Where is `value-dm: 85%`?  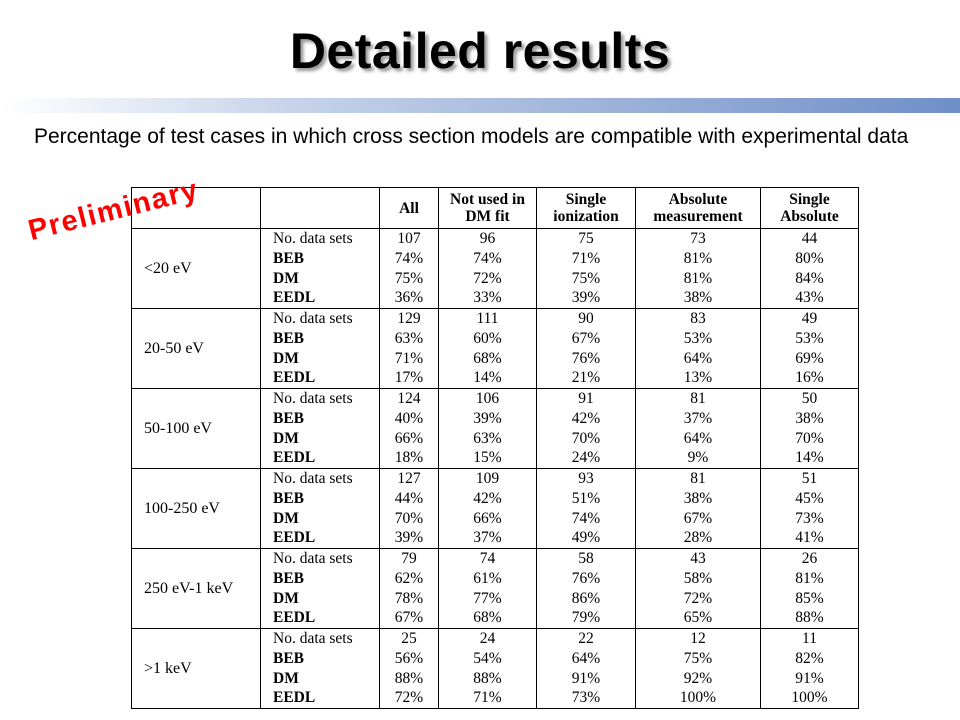
value-dm: 85% is located at coordinates (809, 598).